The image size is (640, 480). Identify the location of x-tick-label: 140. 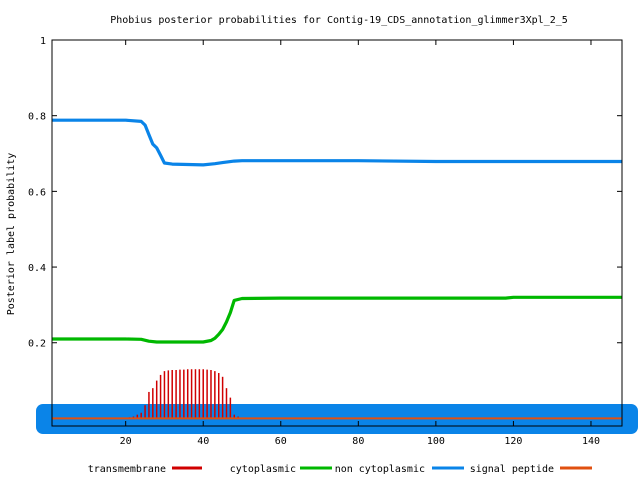
(591, 441).